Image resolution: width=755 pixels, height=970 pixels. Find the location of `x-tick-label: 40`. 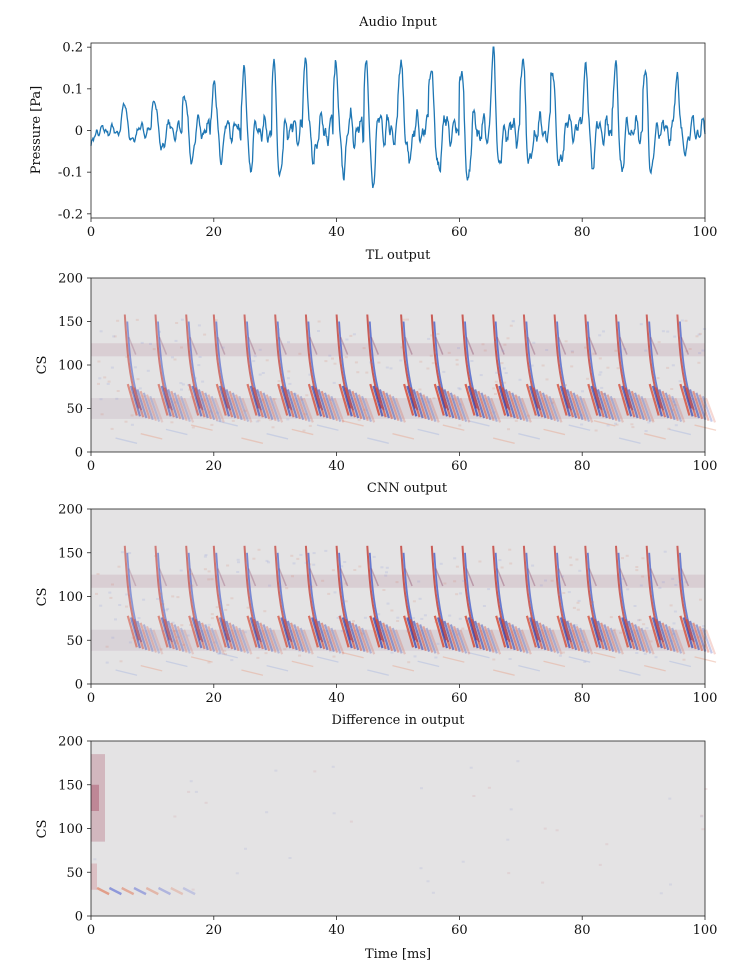

x-tick-label: 40 is located at coordinates (336, 232).